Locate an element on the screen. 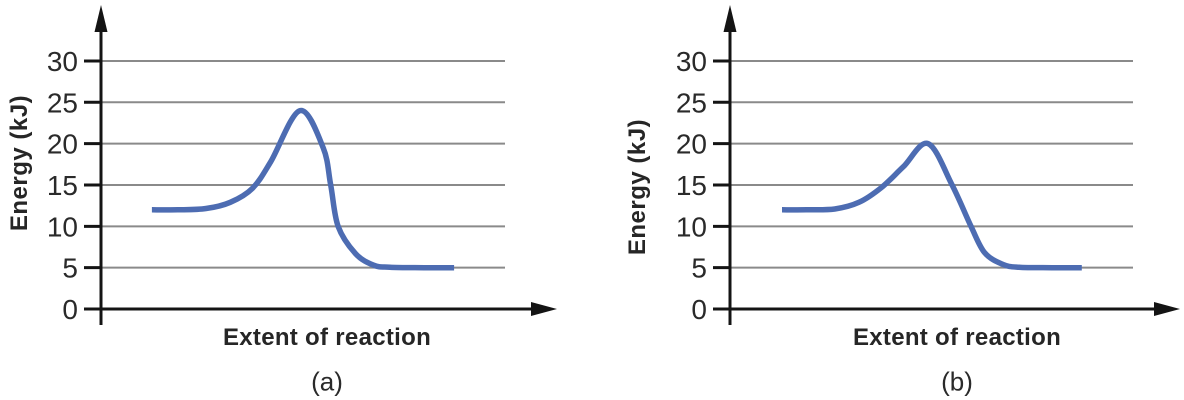 Image resolution: width=1184 pixels, height=400 pixels. chart-caption: (b) is located at coordinates (957, 381).